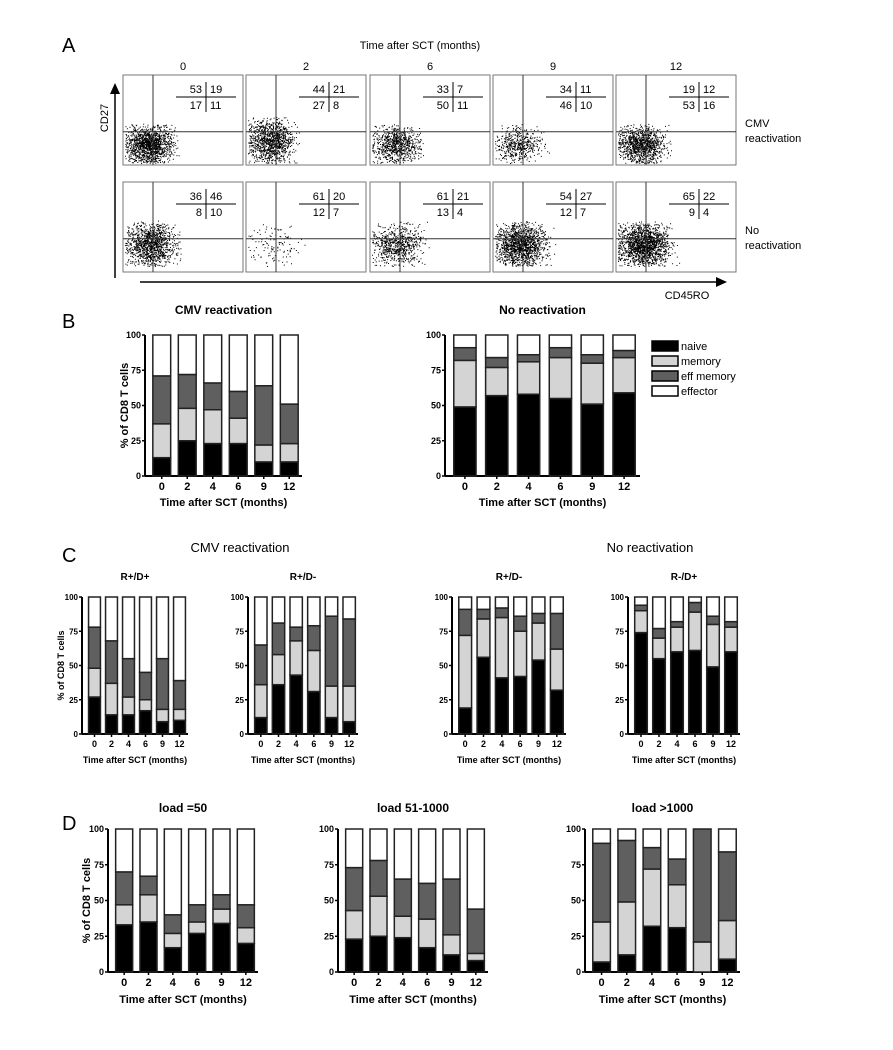  I want to click on flow-plot: 19 12 53 16, so click(676, 120).